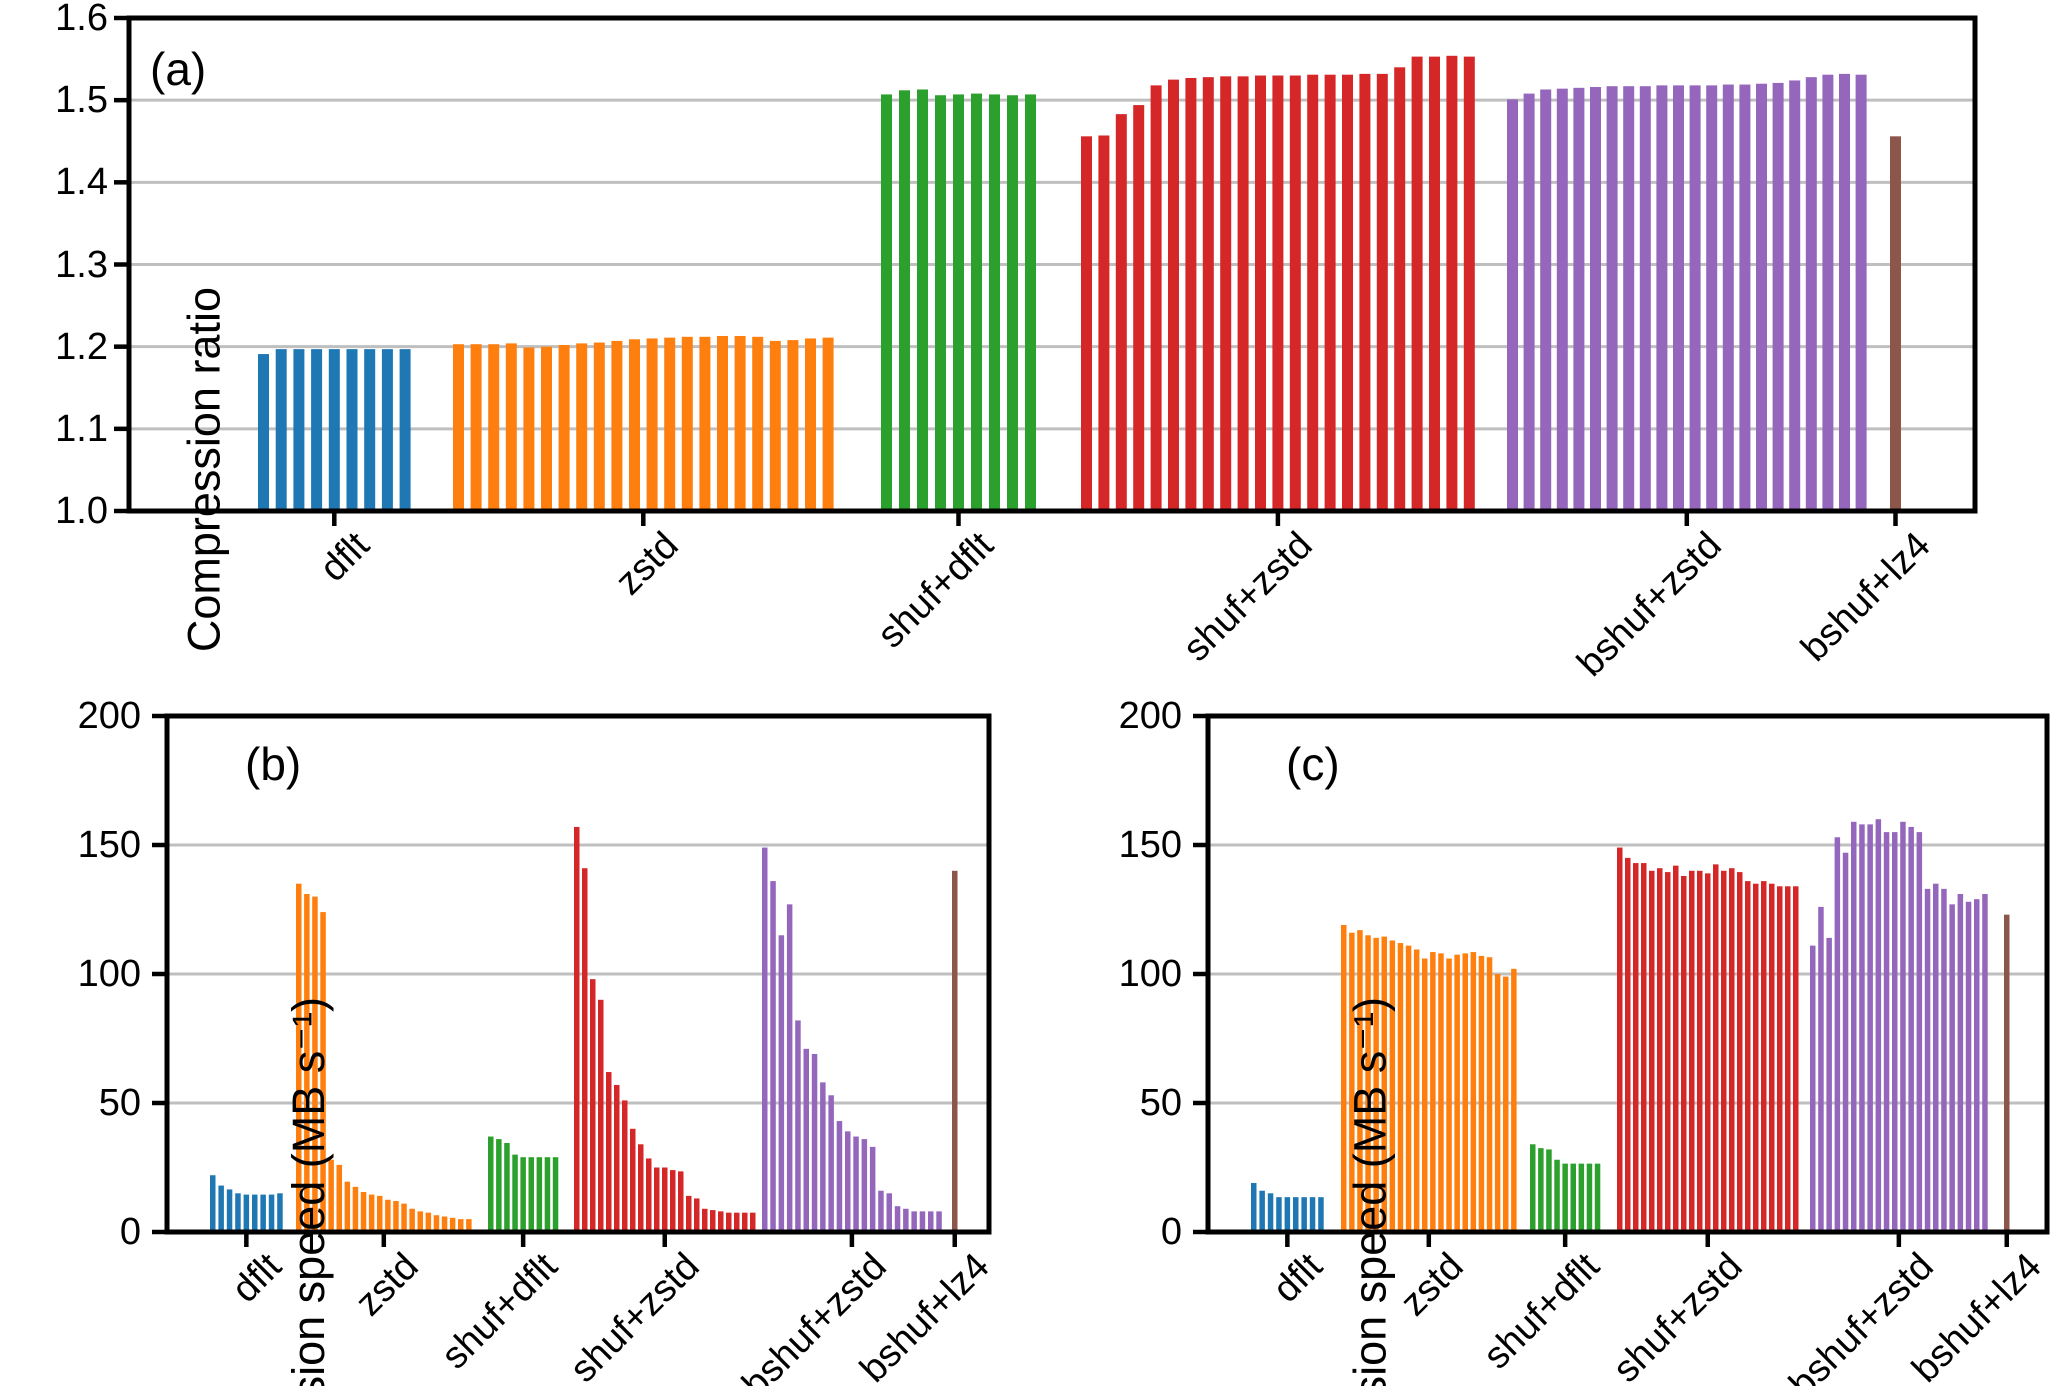  What do you see at coordinates (308, 1191) in the screenshot?
I see `panel-b-y-axis-label: Compression speed (MB s⁻¹)` at bounding box center [308, 1191].